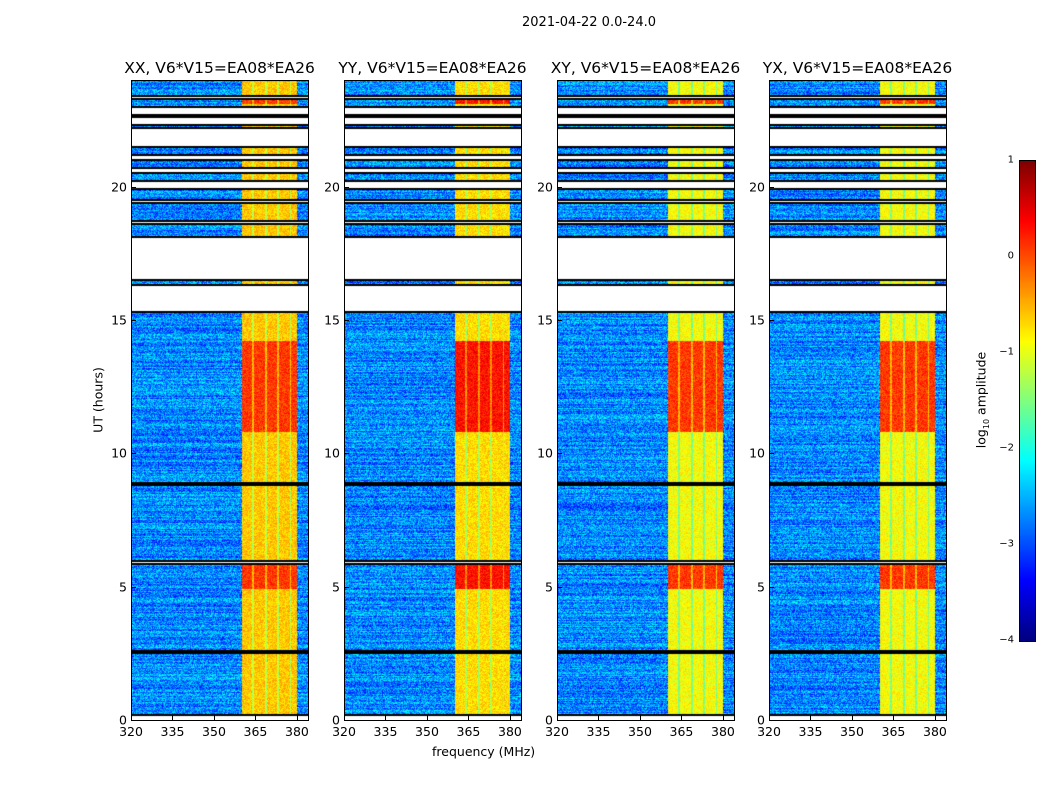 The image size is (1050, 800). I want to click on panel-title: XX, V6*V15=EA08*EA26, so click(219, 68).